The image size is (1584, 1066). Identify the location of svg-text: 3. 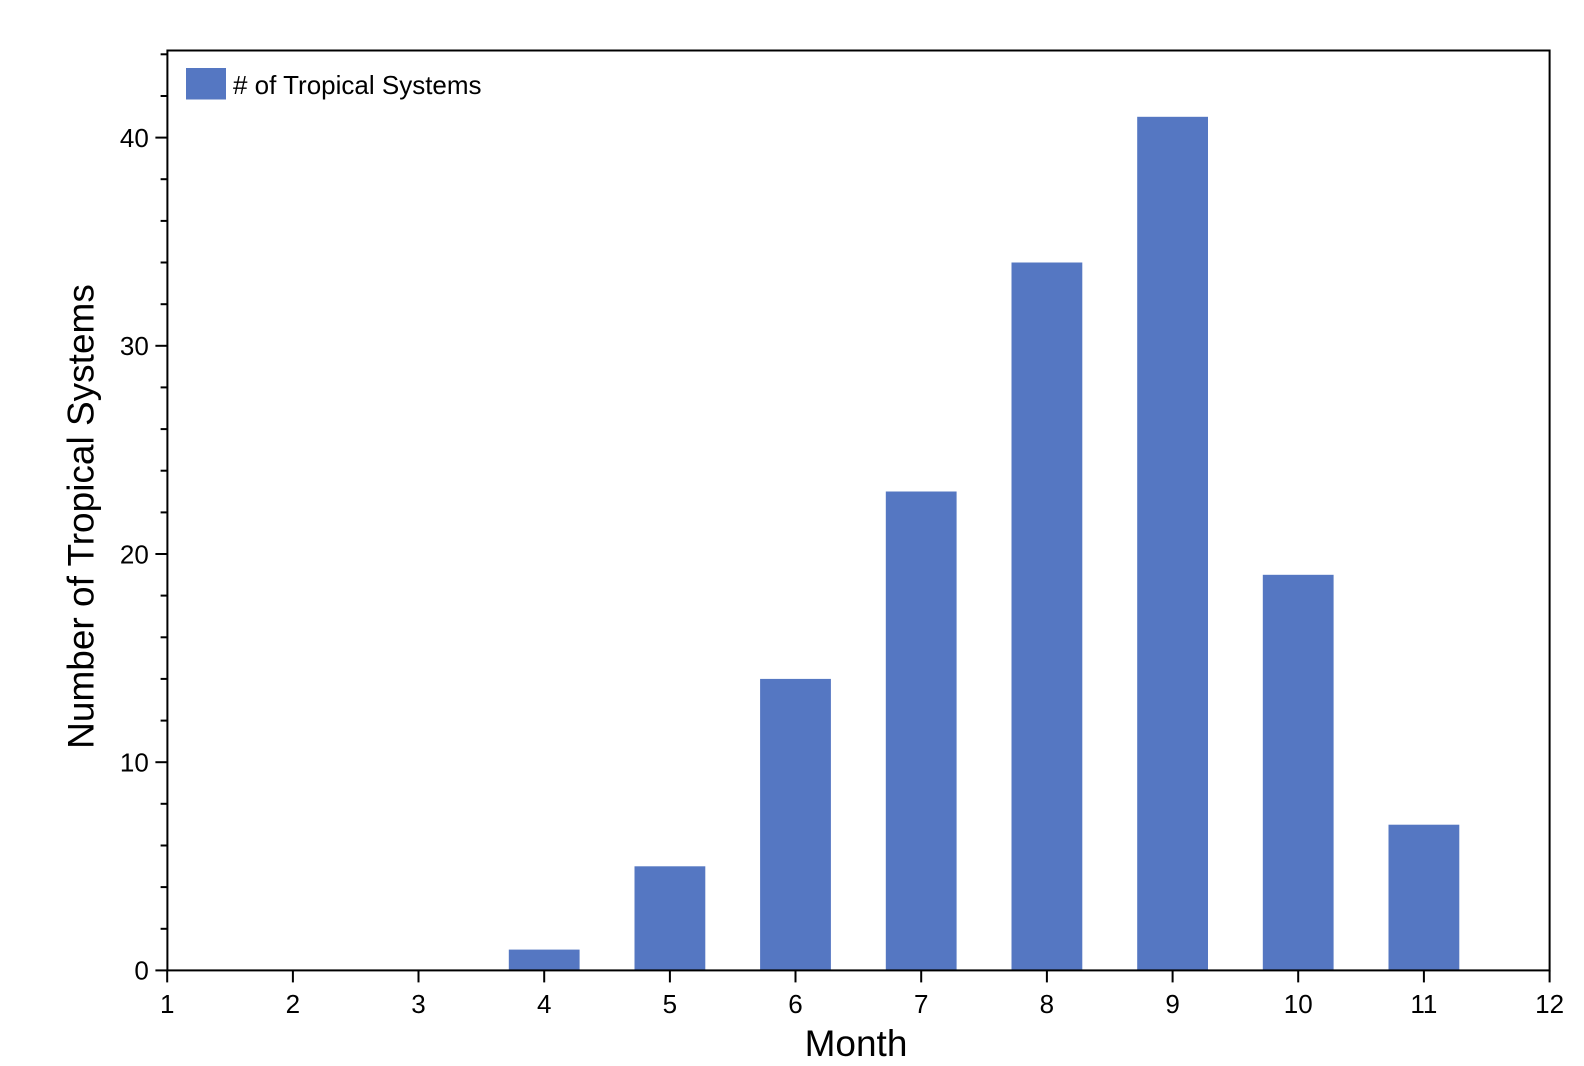
(418, 1004).